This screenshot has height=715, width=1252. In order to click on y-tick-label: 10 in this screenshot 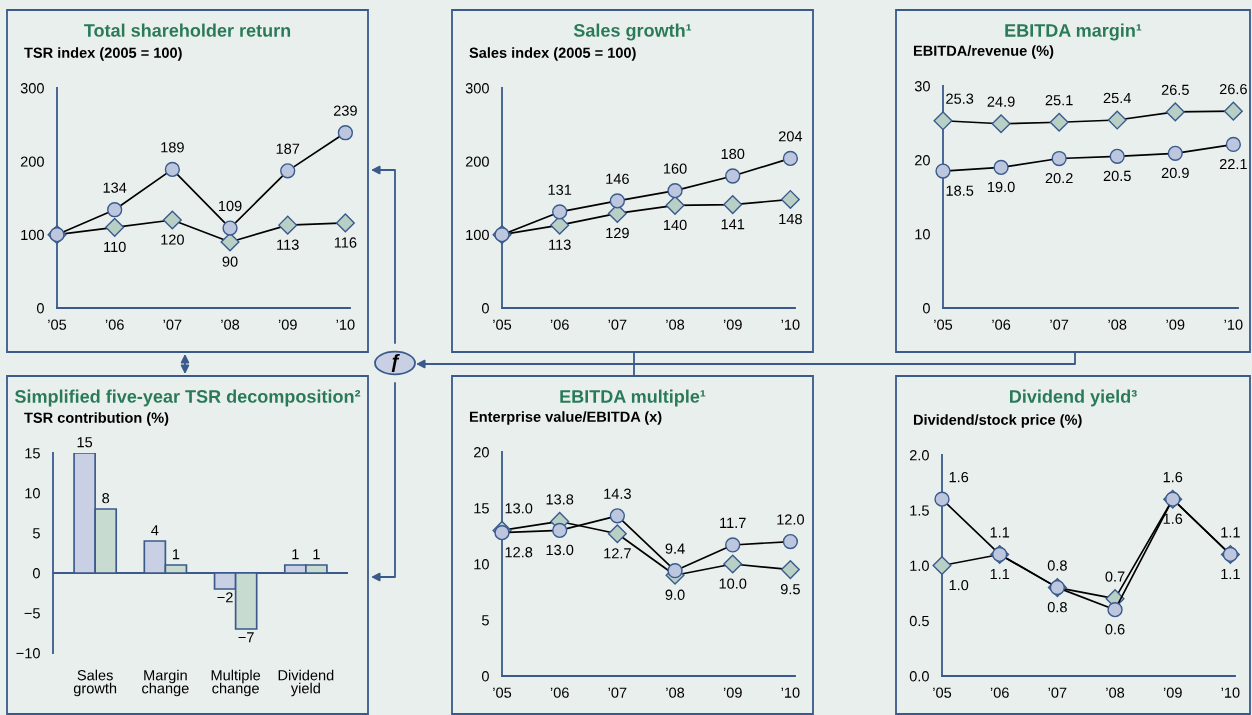, I will do `click(32, 493)`.